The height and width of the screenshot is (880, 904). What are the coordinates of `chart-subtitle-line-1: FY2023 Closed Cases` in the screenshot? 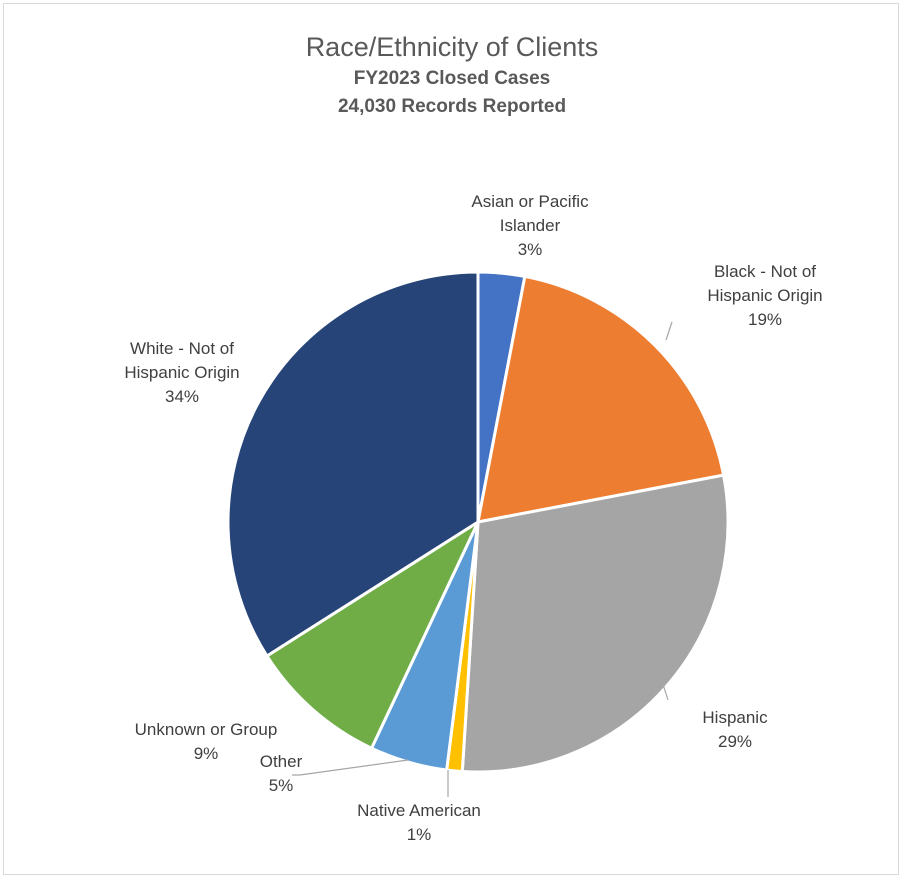 It's located at (452, 78).